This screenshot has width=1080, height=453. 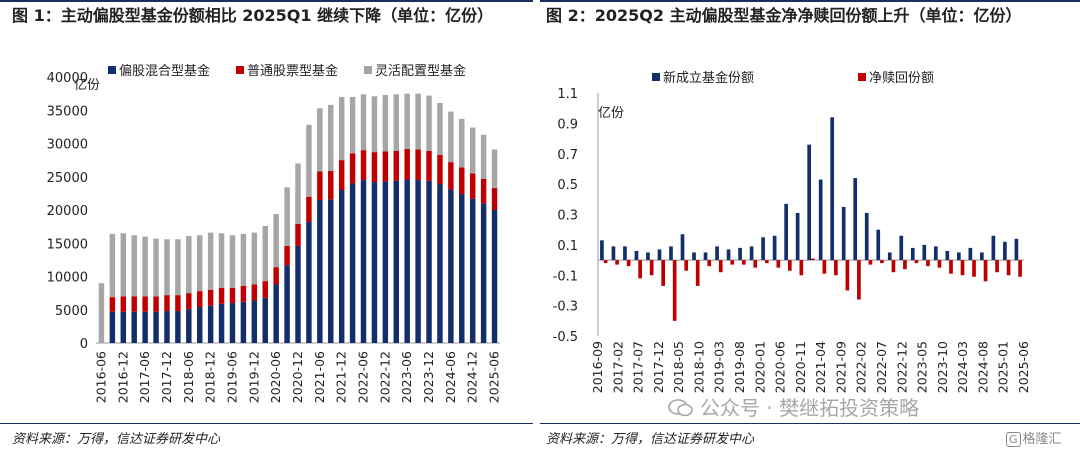 What do you see at coordinates (116, 439) in the screenshot?
I see `source-note: 资料来源：万得，信达证券研发中心` at bounding box center [116, 439].